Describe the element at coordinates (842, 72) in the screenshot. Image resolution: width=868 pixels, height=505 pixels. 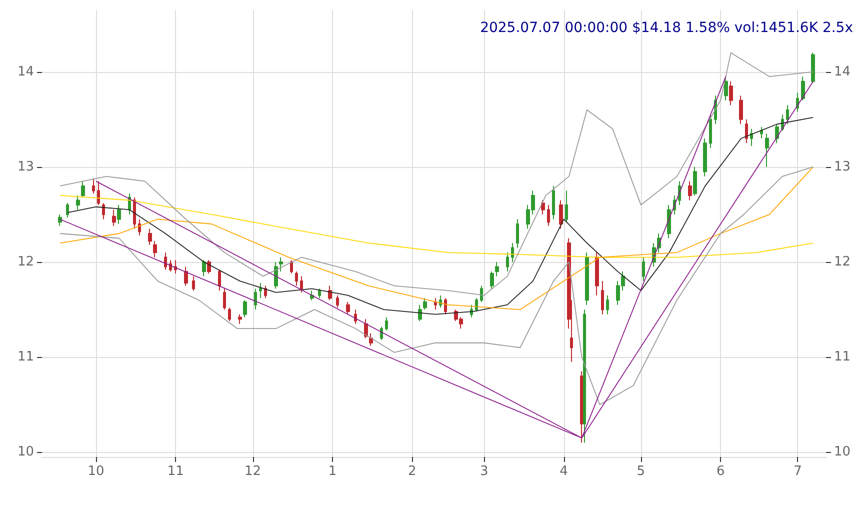
I see `y2-tick-label: 14` at that location.